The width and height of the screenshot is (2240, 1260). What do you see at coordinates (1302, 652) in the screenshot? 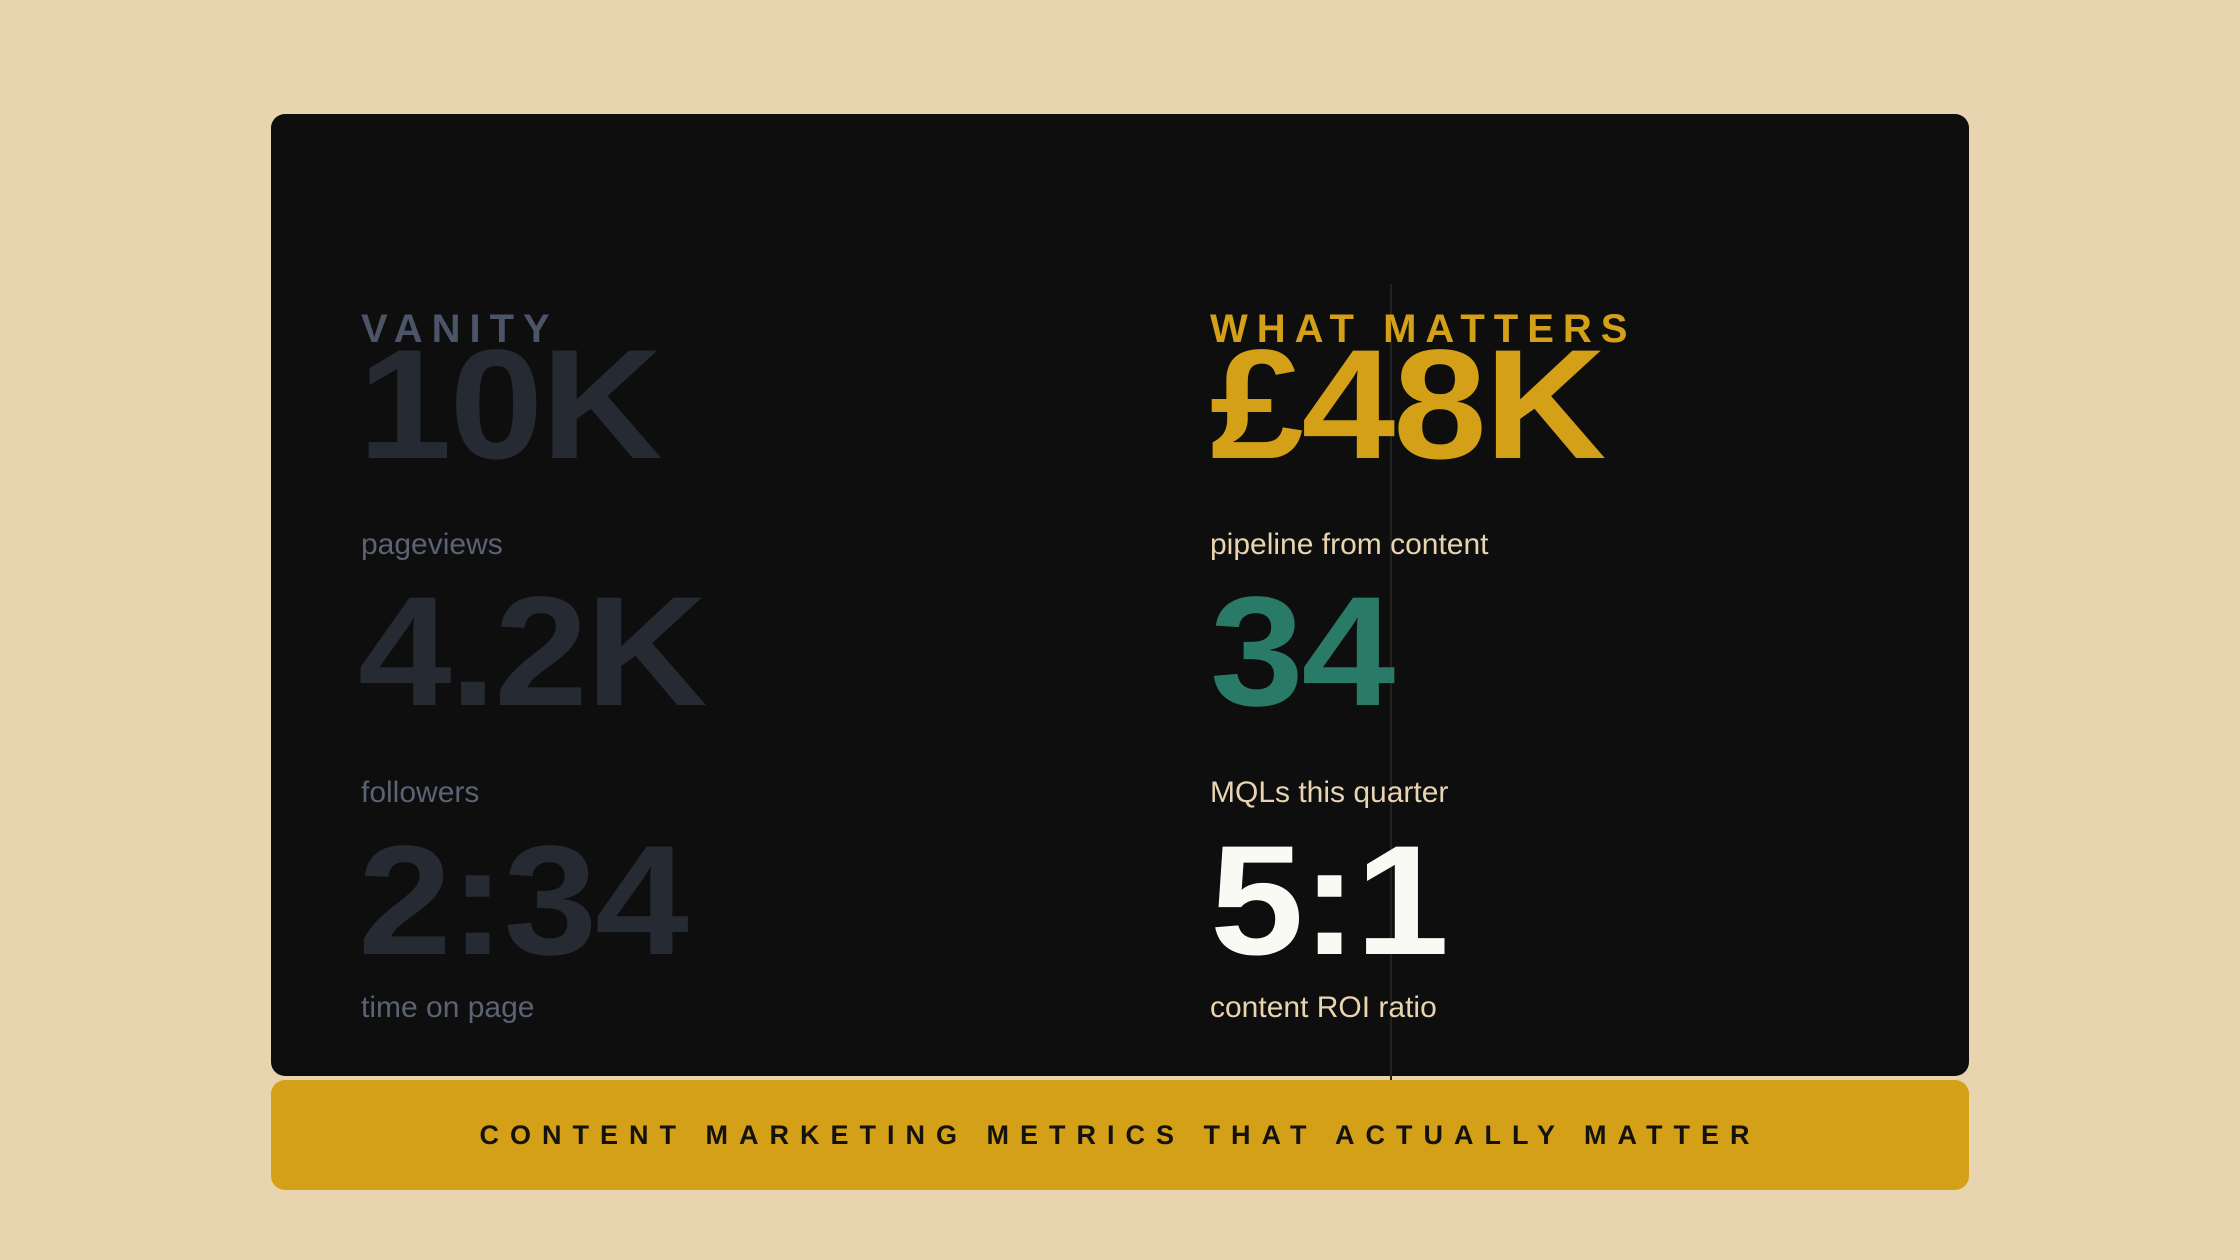
I see `mqls-value: 34` at bounding box center [1302, 652].